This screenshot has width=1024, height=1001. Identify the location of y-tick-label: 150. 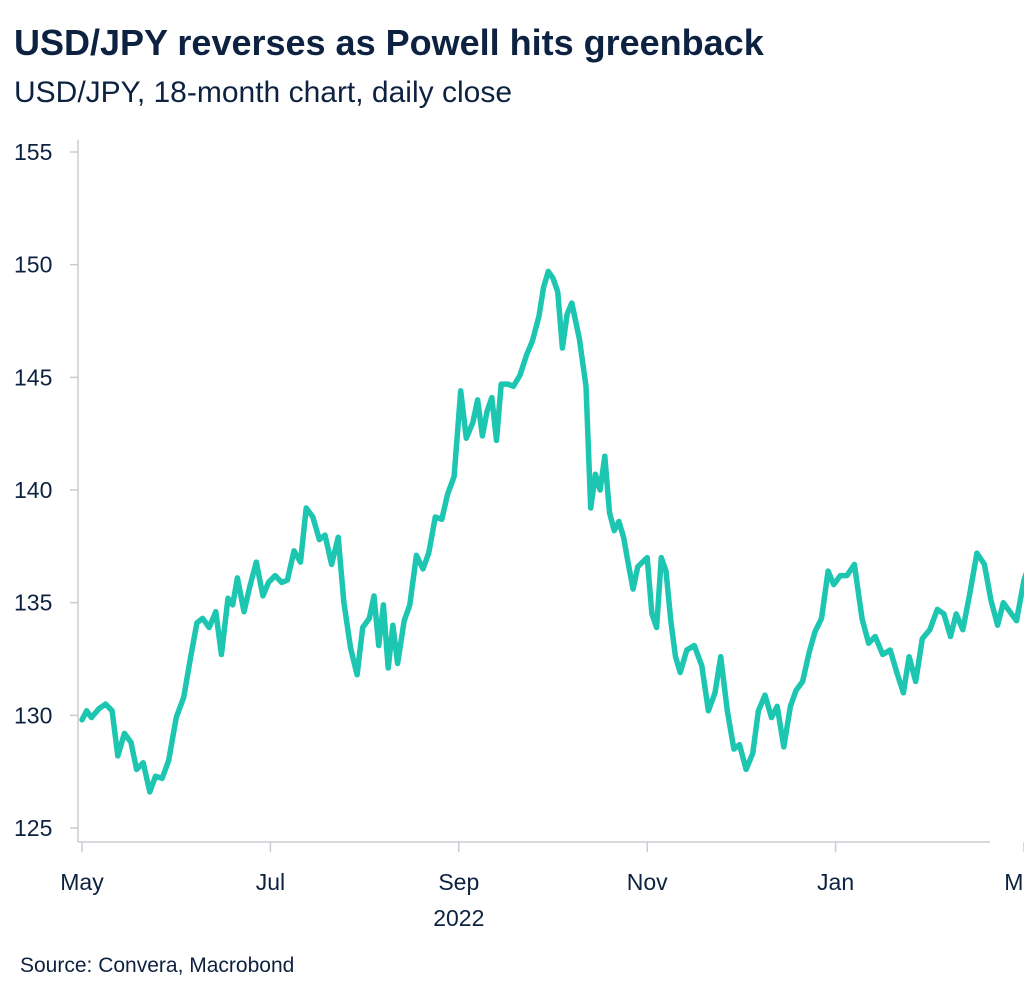
(33, 265).